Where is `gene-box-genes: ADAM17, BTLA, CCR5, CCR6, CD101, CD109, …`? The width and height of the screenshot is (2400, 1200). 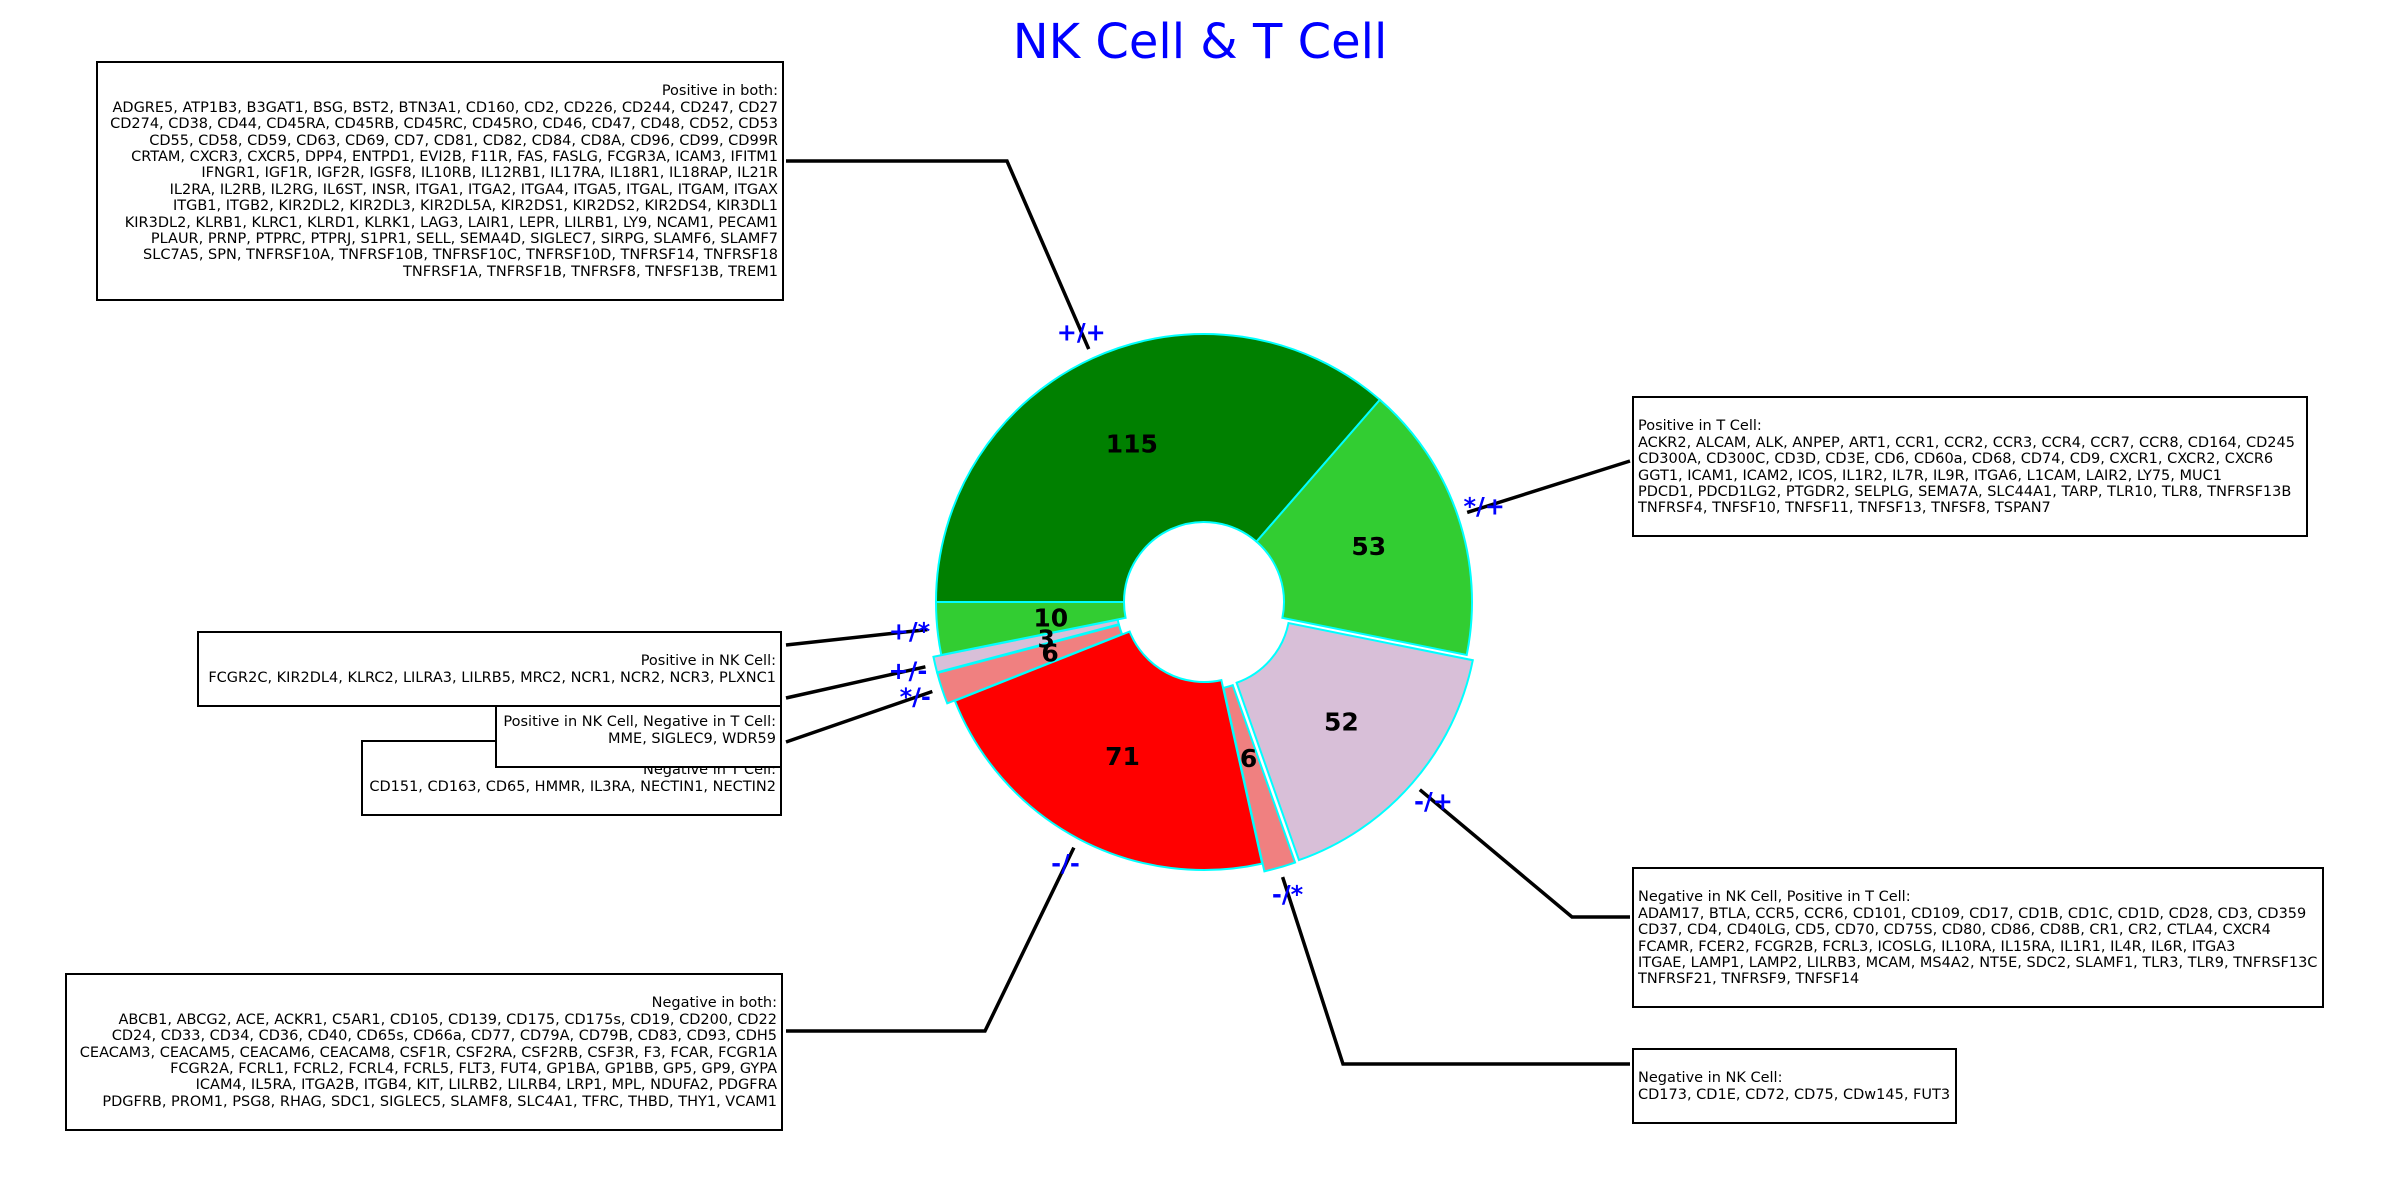 gene-box-genes: ADAM17, BTLA, CCR5, CCR6, CD101, CD109, … is located at coordinates (1978, 946).